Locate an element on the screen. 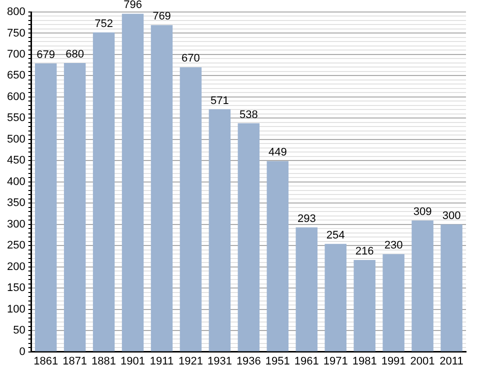 This screenshot has width=488, height=373. y-tick-label: 550 is located at coordinates (16, 118).